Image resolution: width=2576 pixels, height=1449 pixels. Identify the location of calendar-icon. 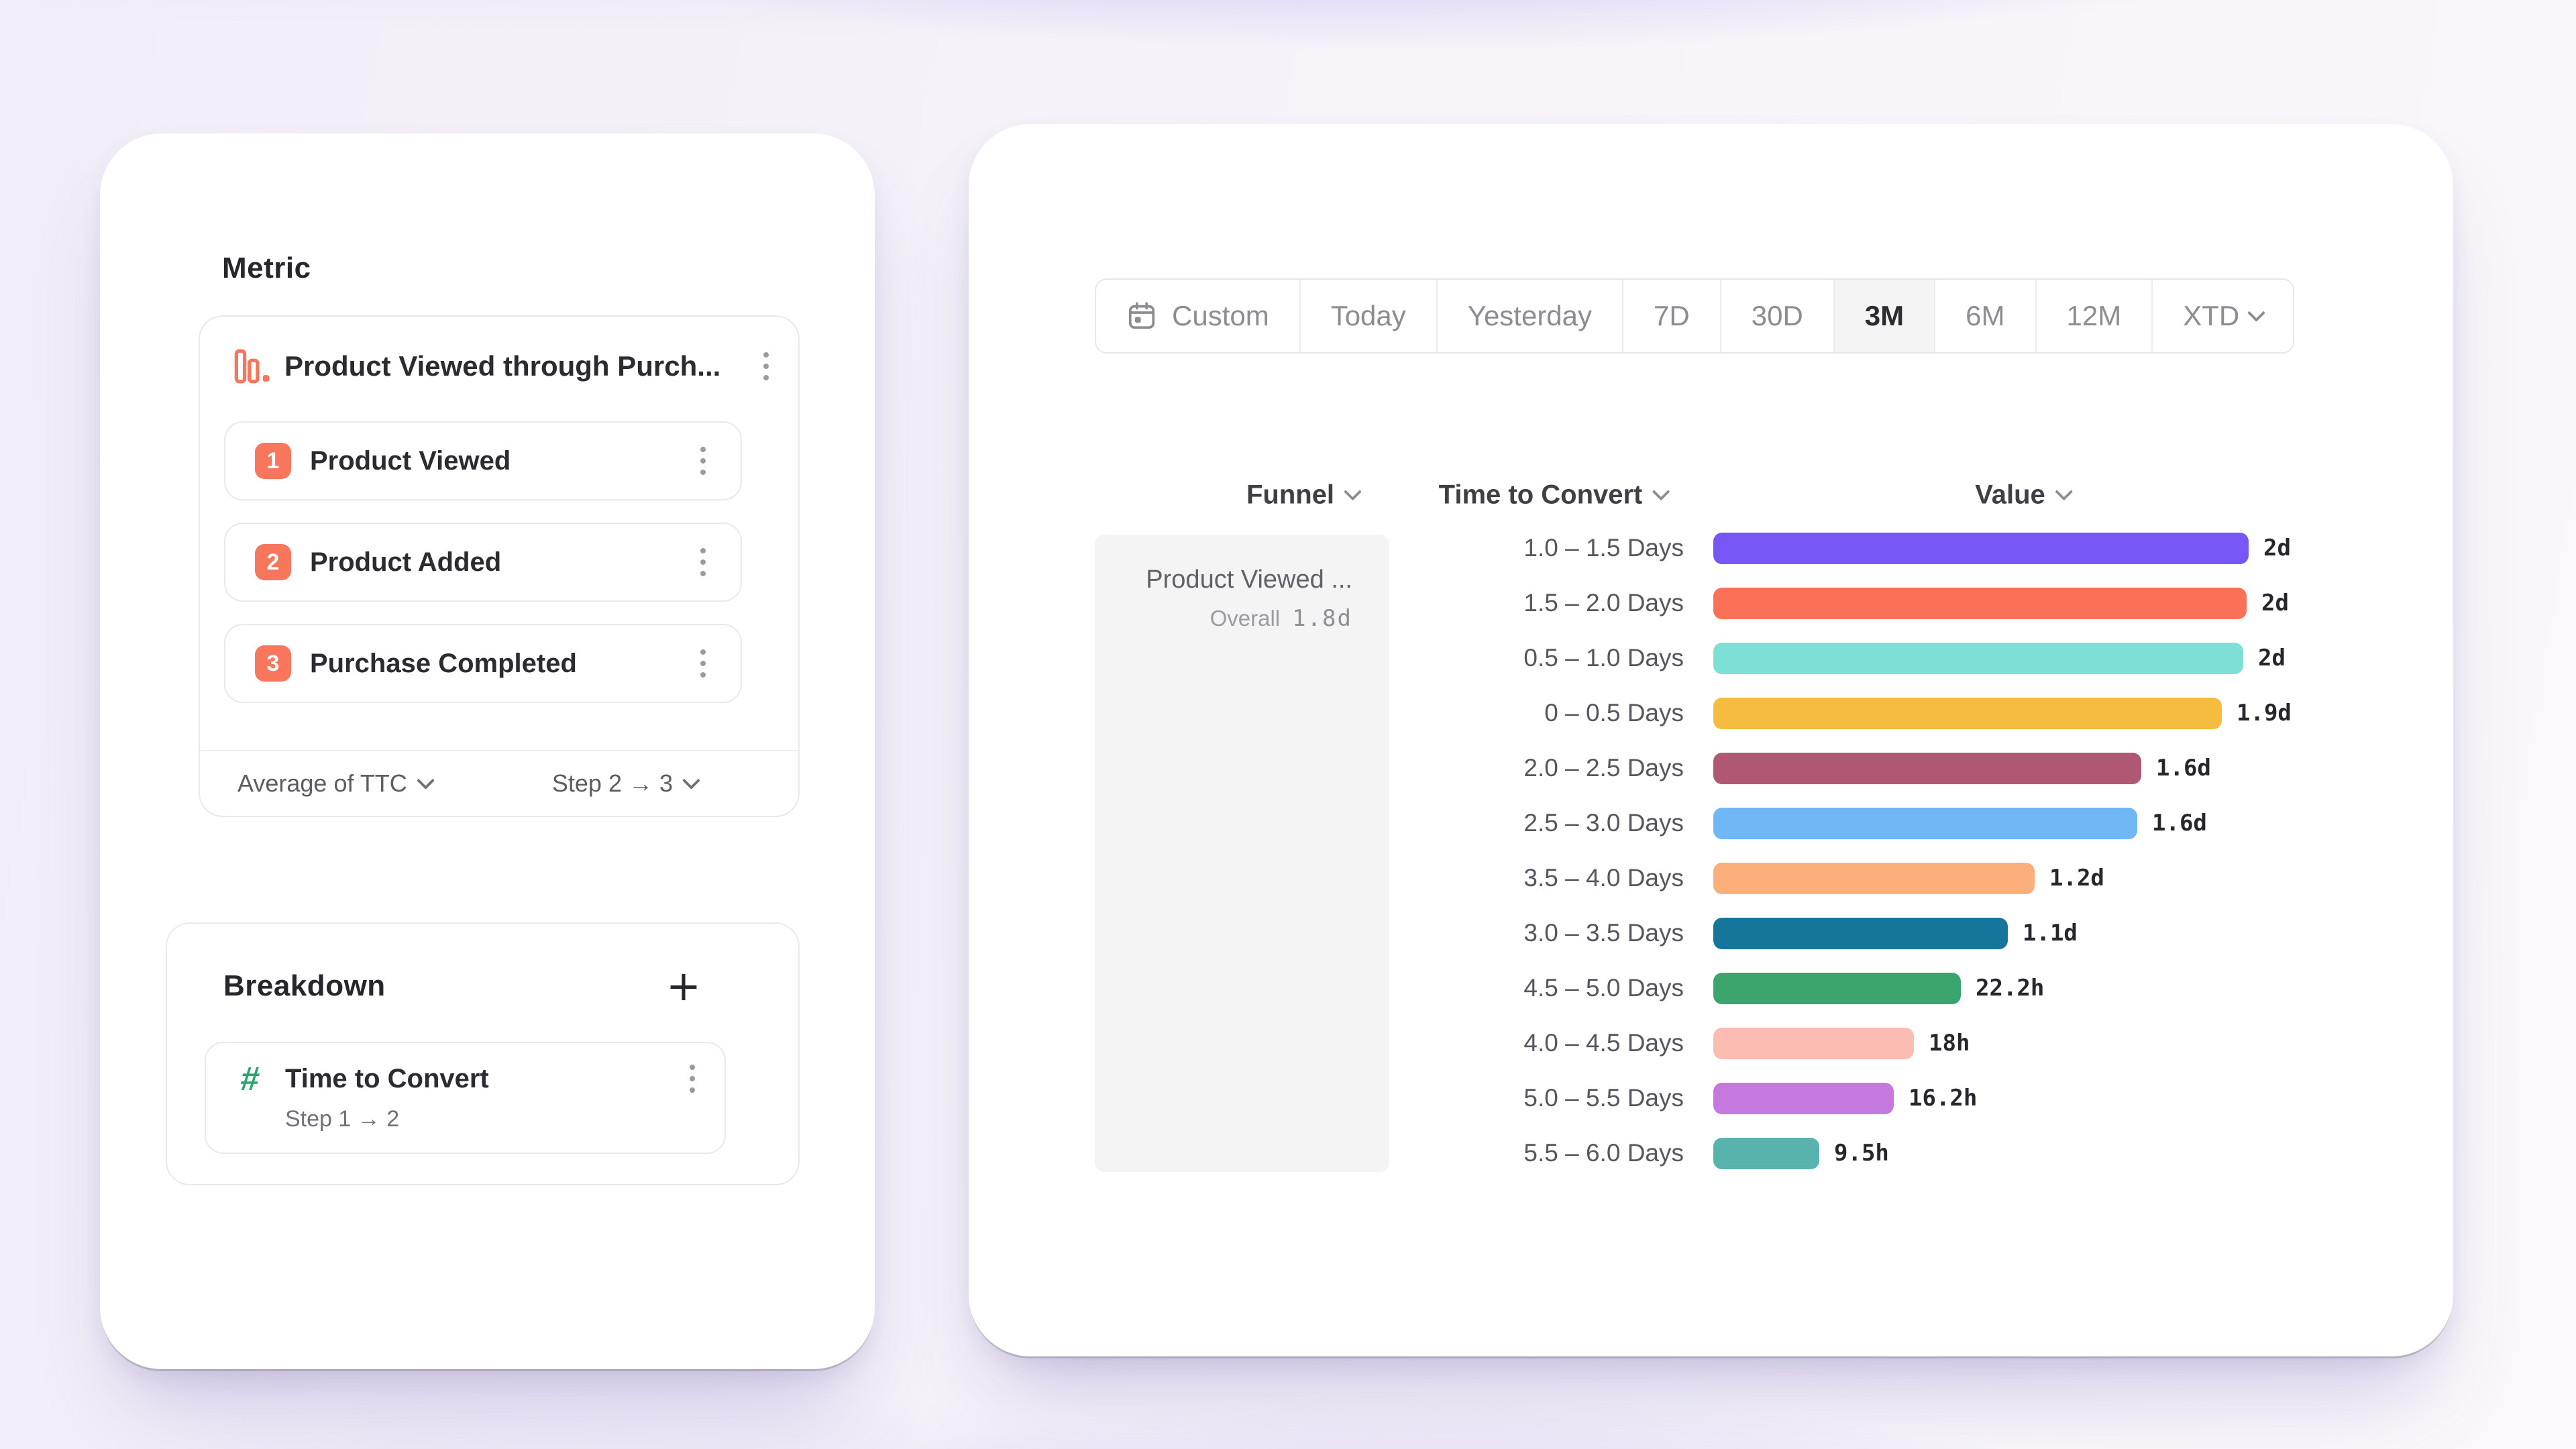
(1141, 315).